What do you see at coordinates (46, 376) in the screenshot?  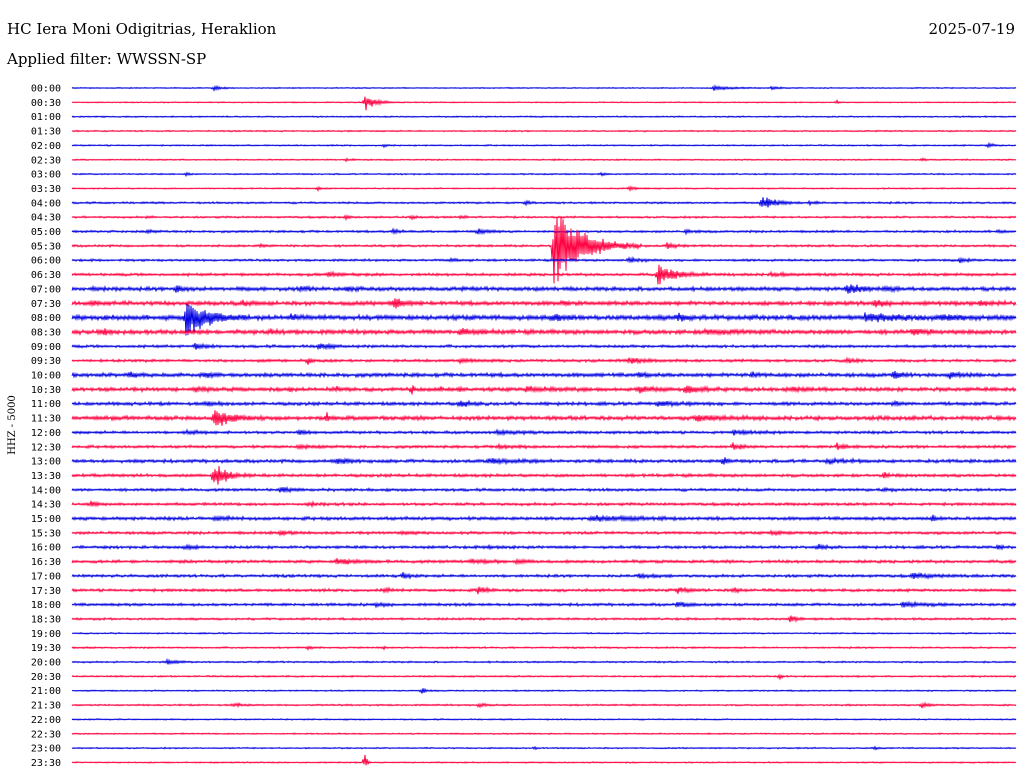 I see `time-tick-label: 10:00` at bounding box center [46, 376].